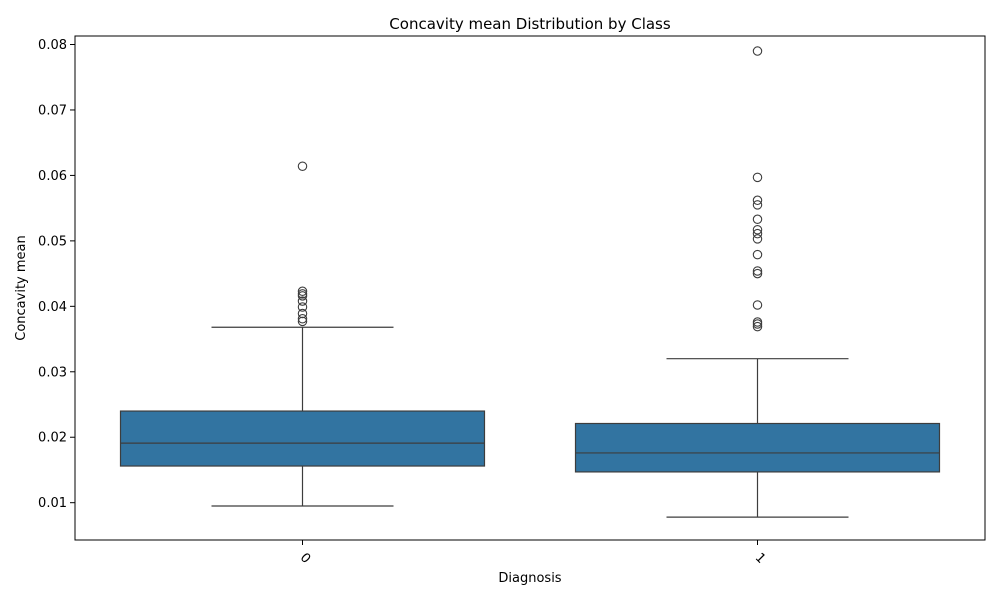  I want to click on y-tick-label: 0.03, so click(52, 372).